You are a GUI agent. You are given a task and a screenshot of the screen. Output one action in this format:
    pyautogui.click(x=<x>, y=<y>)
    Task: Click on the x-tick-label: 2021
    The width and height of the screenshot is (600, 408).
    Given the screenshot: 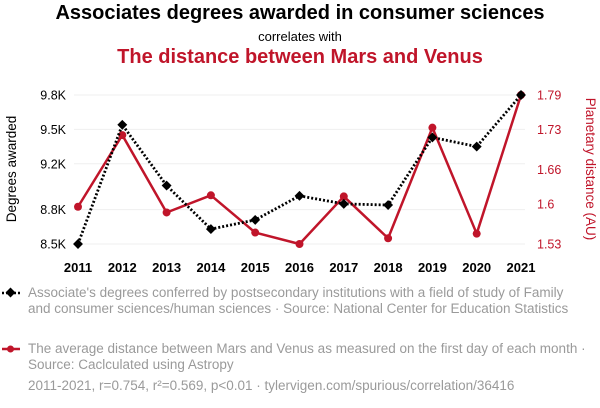 What is the action you would take?
    pyautogui.click(x=521, y=267)
    